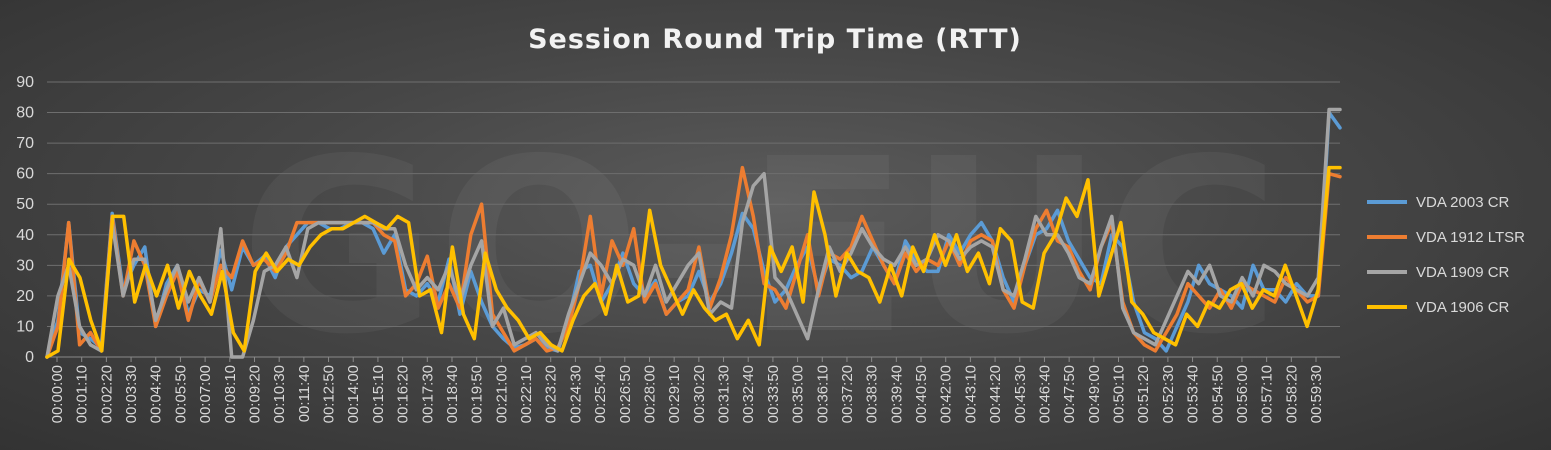 Image resolution: width=1551 pixels, height=450 pixels. I want to click on x-tick-label: 00:25:40, so click(600, 394).